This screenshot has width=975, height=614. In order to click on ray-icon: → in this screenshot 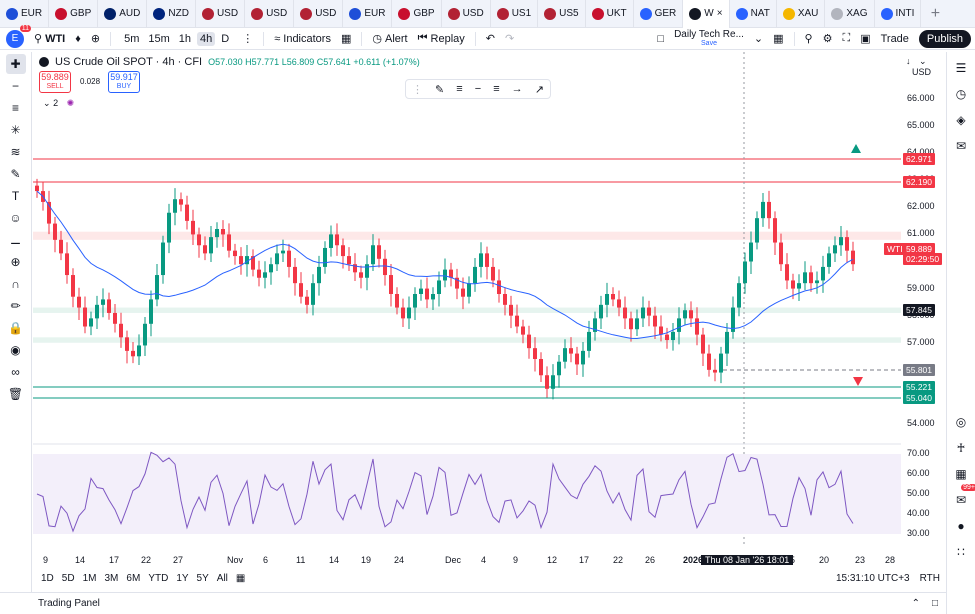, I will do `click(517, 89)`.